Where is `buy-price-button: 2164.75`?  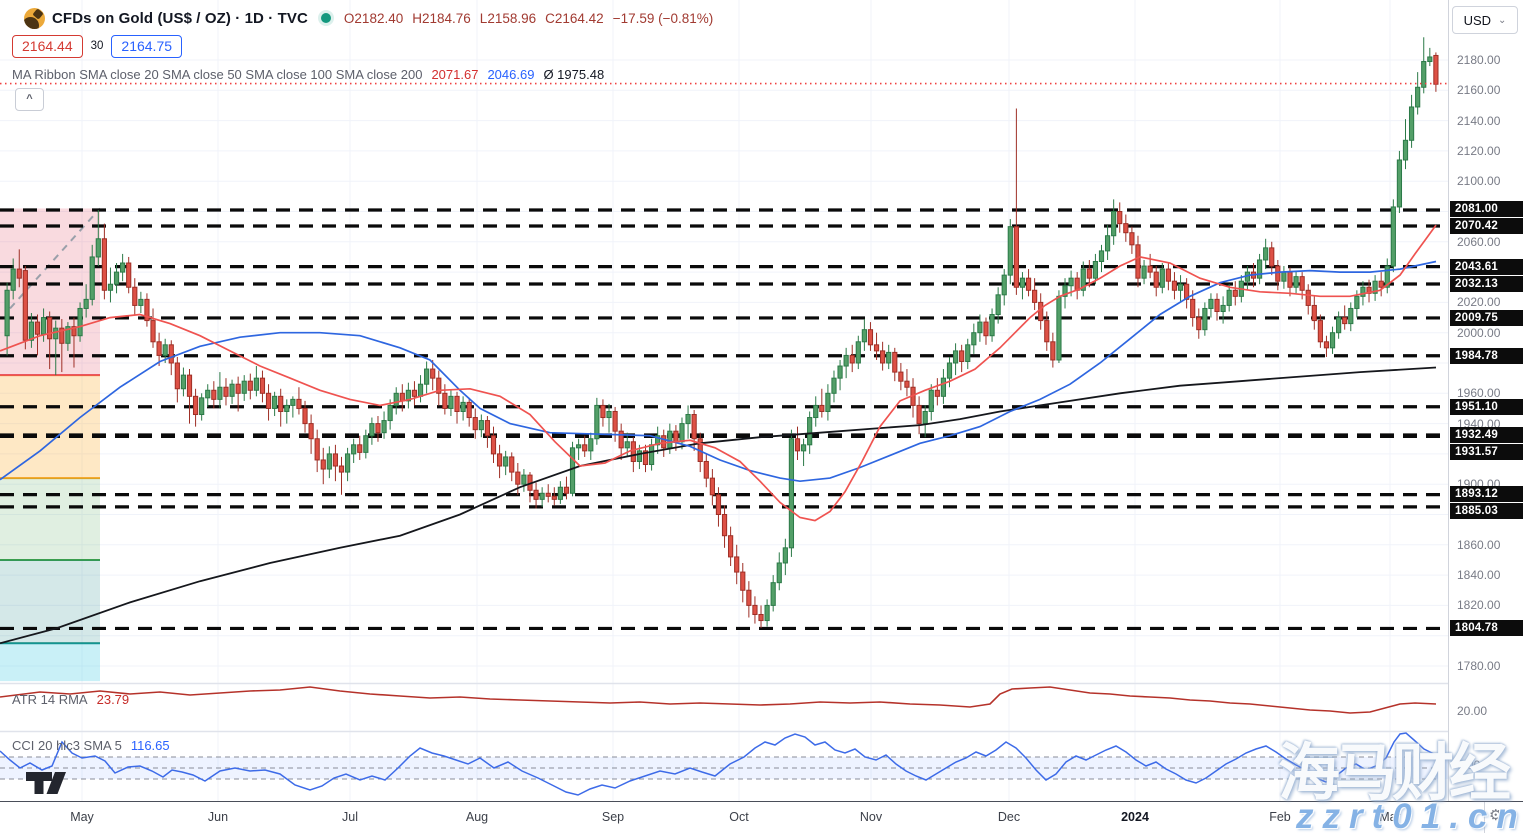
buy-price-button: 2164.75 is located at coordinates (147, 46).